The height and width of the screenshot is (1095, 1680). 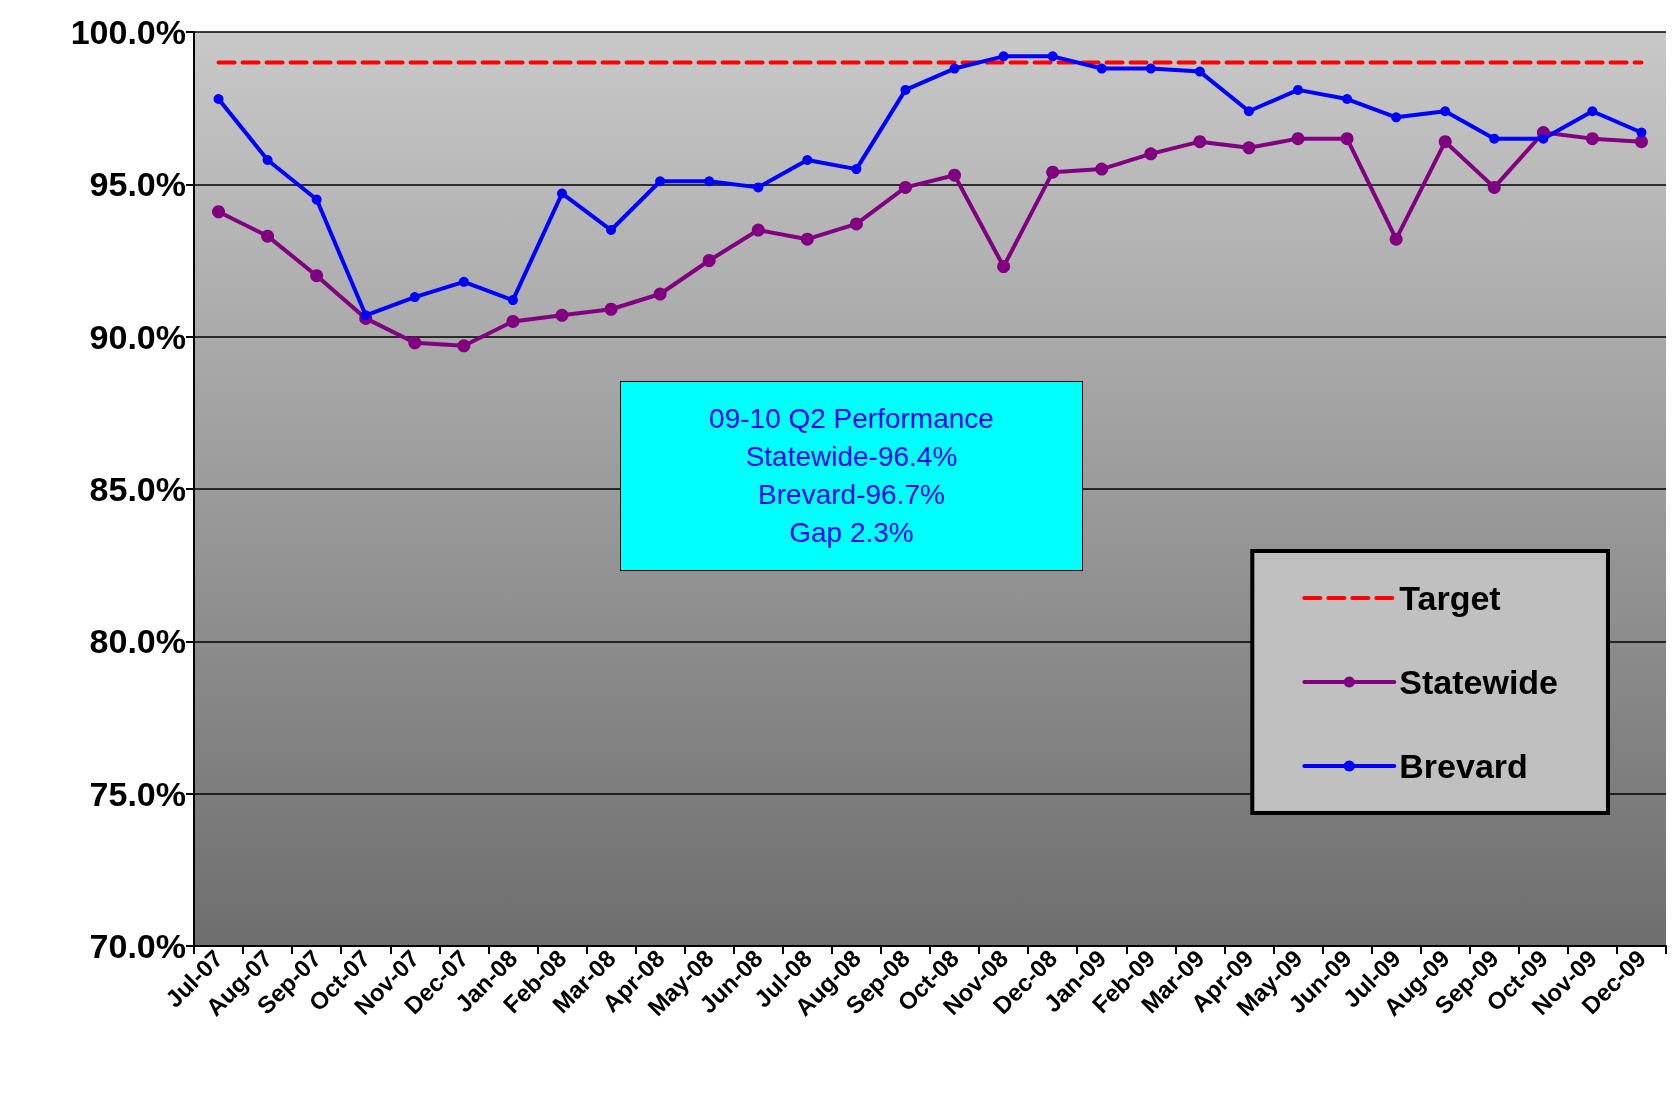 I want to click on y-tick-label: 75.0%, so click(x=137, y=793).